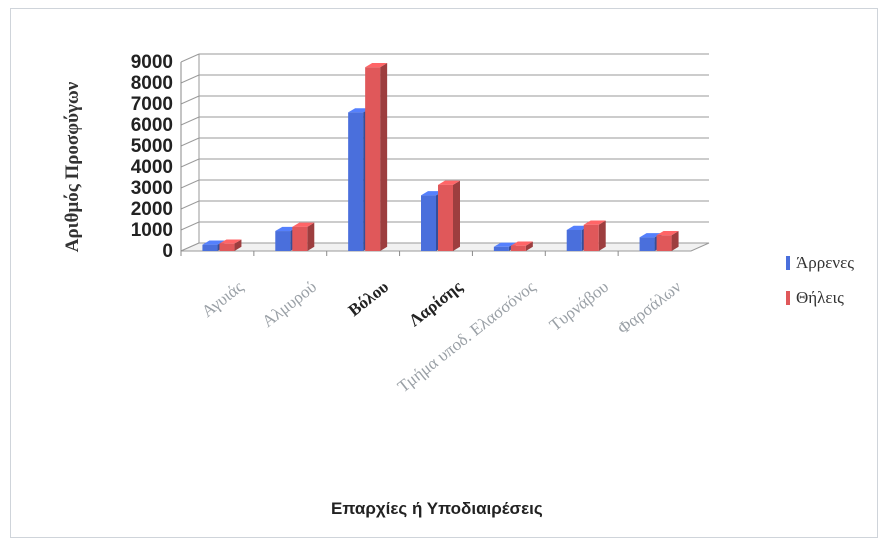  I want to click on legend-item-females: Θήλεις, so click(815, 298).